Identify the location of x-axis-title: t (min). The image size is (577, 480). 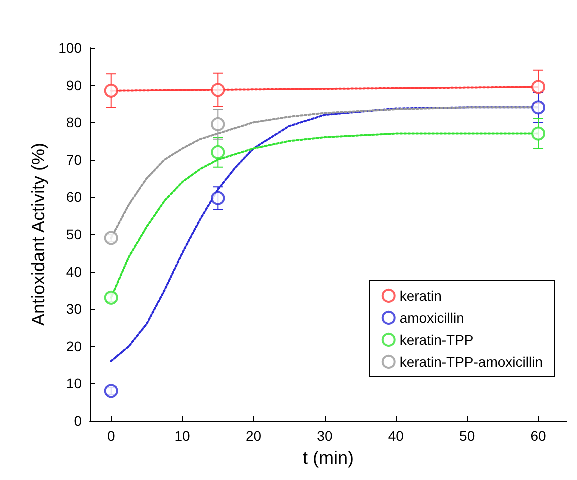
(328, 458).